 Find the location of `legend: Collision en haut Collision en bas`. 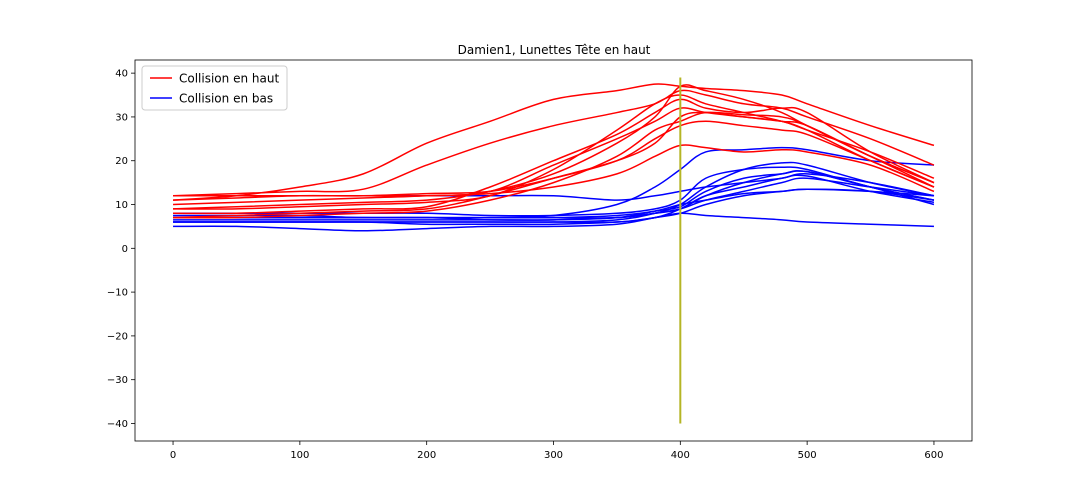

legend: Collision en haut Collision en bas is located at coordinates (214, 88).